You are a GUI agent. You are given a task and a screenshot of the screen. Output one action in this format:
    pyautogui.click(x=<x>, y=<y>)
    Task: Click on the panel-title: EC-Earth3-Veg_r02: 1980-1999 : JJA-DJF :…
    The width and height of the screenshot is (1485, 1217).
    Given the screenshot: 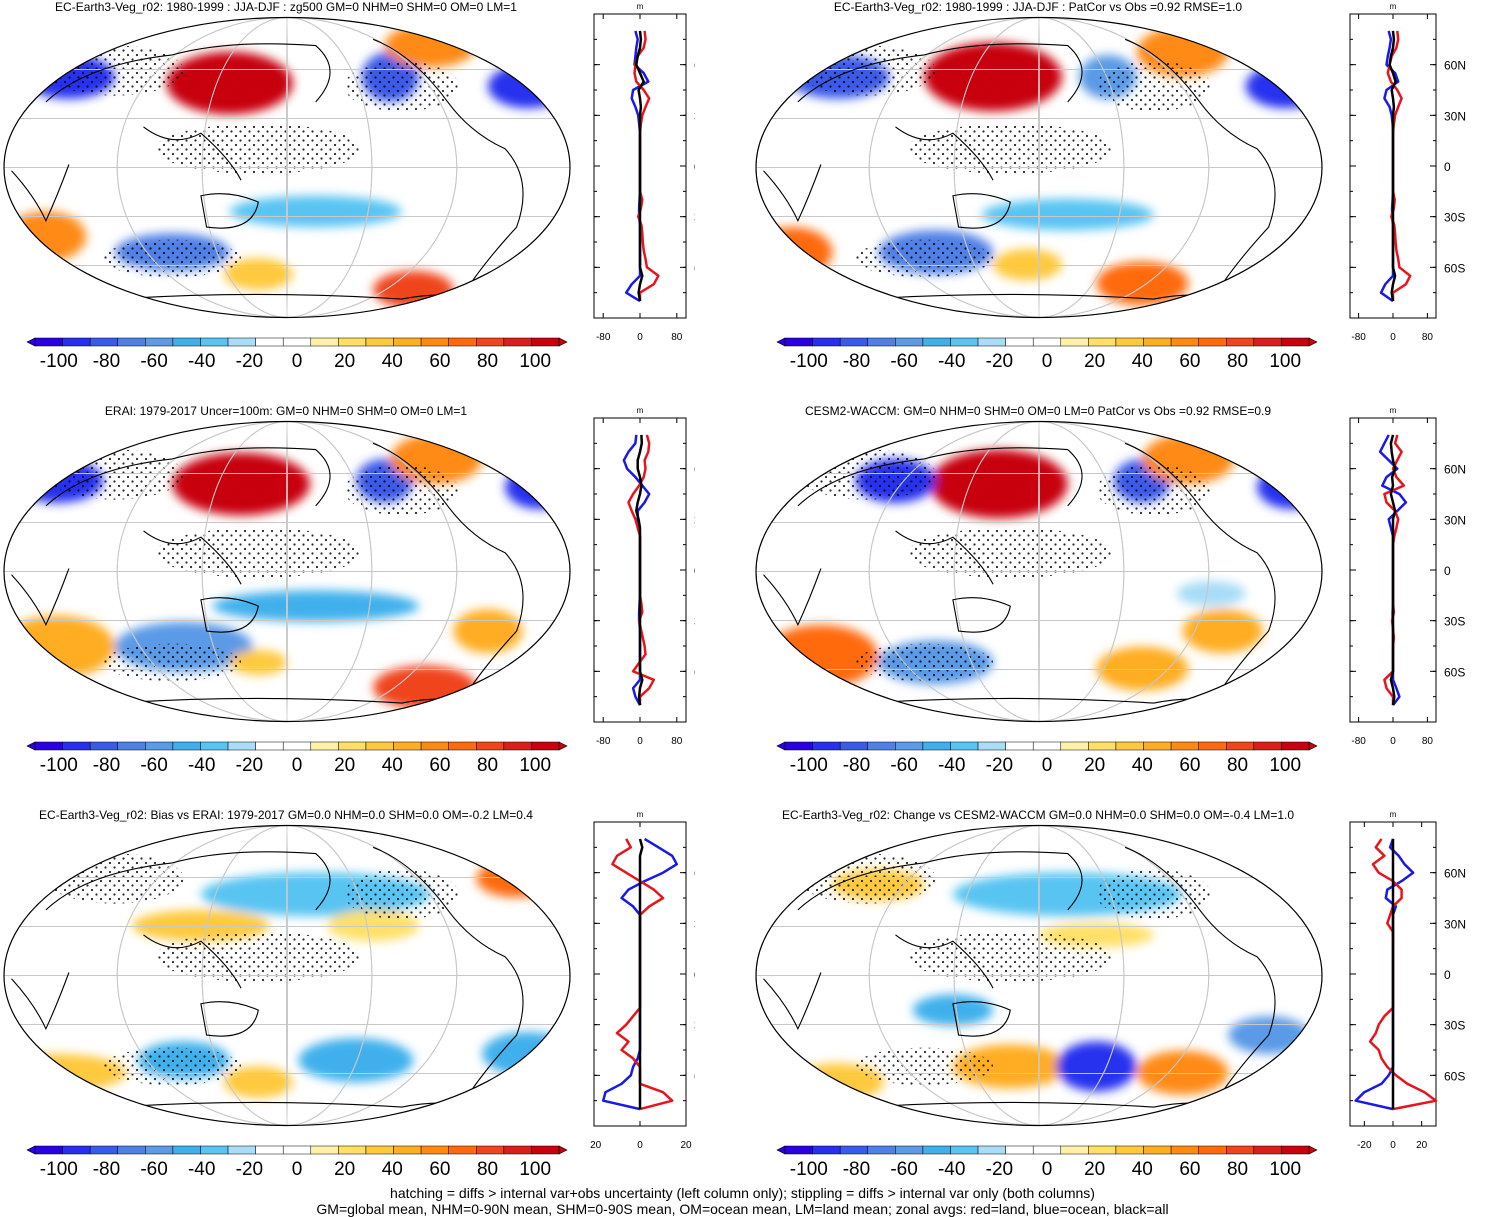 What is the action you would take?
    pyautogui.click(x=1038, y=7)
    